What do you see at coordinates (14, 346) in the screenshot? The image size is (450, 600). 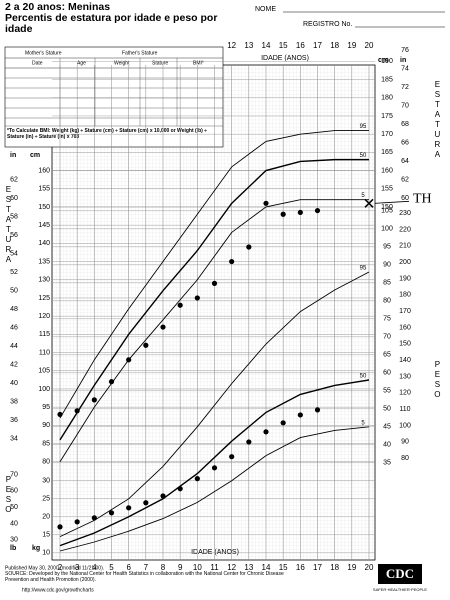 I see `y-tick-label: 44` at bounding box center [14, 346].